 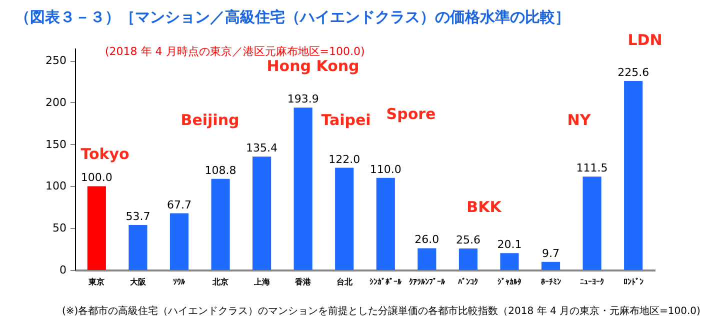 What do you see at coordinates (427, 239) in the screenshot?
I see `data-label: 26.0` at bounding box center [427, 239].